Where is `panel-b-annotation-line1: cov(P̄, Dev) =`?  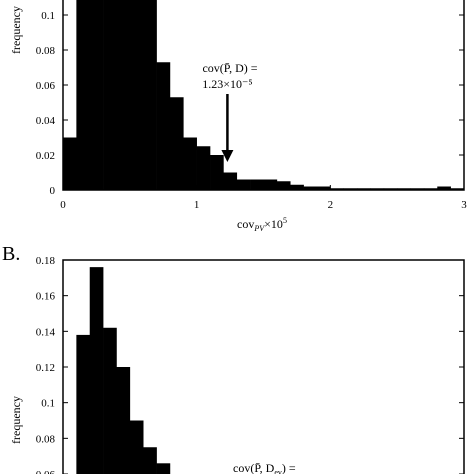
panel-b-annotation-line1: cov(P̄, Dev) = is located at coordinates (264, 467).